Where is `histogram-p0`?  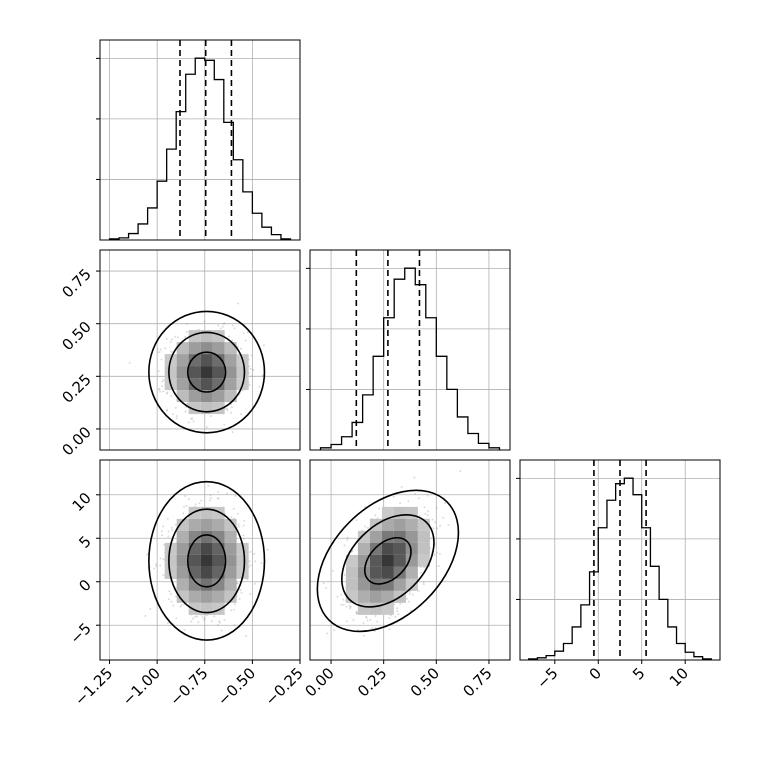
histogram-p0 is located at coordinates (200, 148).